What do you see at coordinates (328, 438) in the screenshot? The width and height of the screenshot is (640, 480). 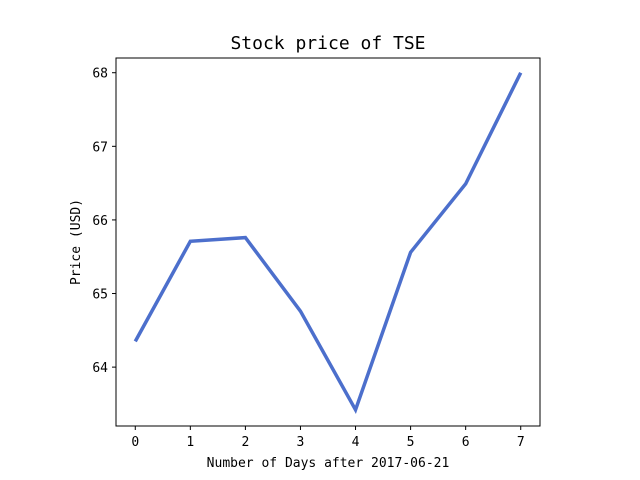 I see `x-axis: 0 1 2 3 4 5 6 7` at bounding box center [328, 438].